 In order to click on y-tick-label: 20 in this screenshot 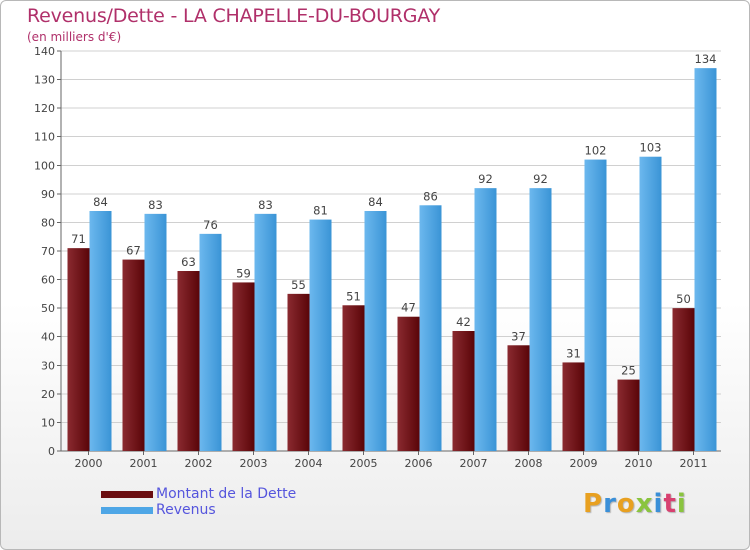, I will do `click(48, 394)`.